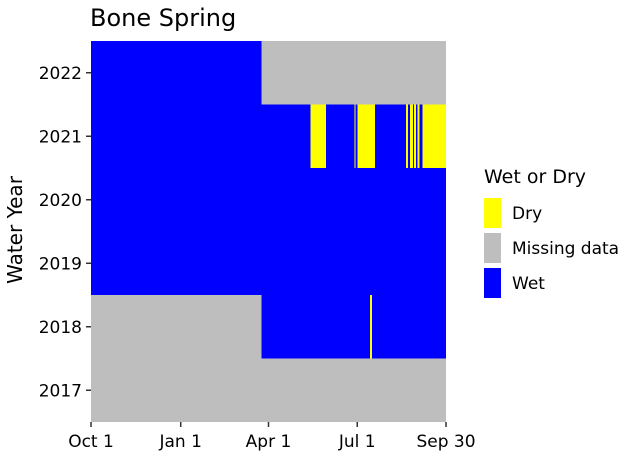  I want to click on x-tick-label: Sep 30, so click(445, 442).